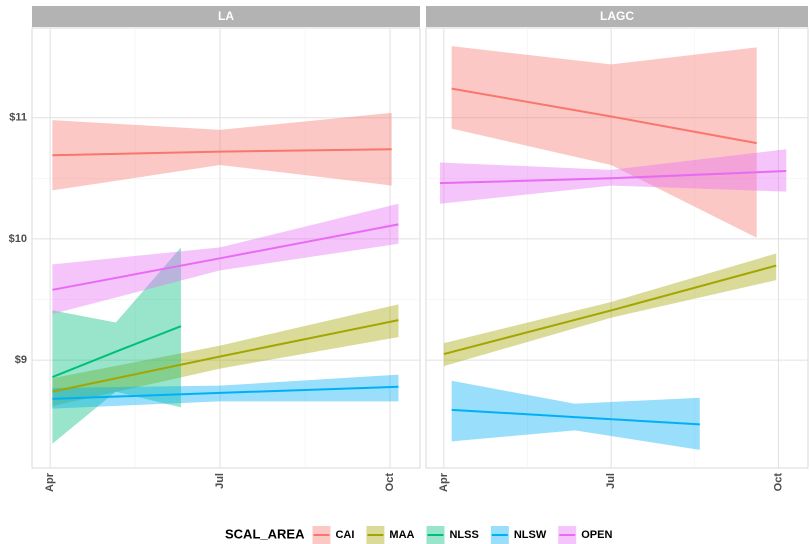 The image size is (810, 544). I want to click on legend-label: MAA, so click(401, 535).